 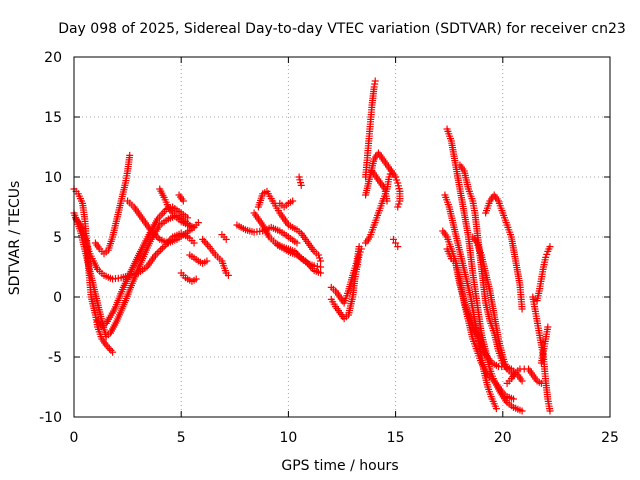 I want to click on x-tick-label: 5, so click(x=181, y=438).